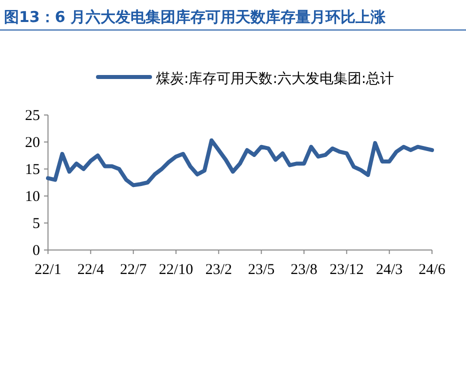  I want to click on x-tick-label: 23/8, so click(304, 270).